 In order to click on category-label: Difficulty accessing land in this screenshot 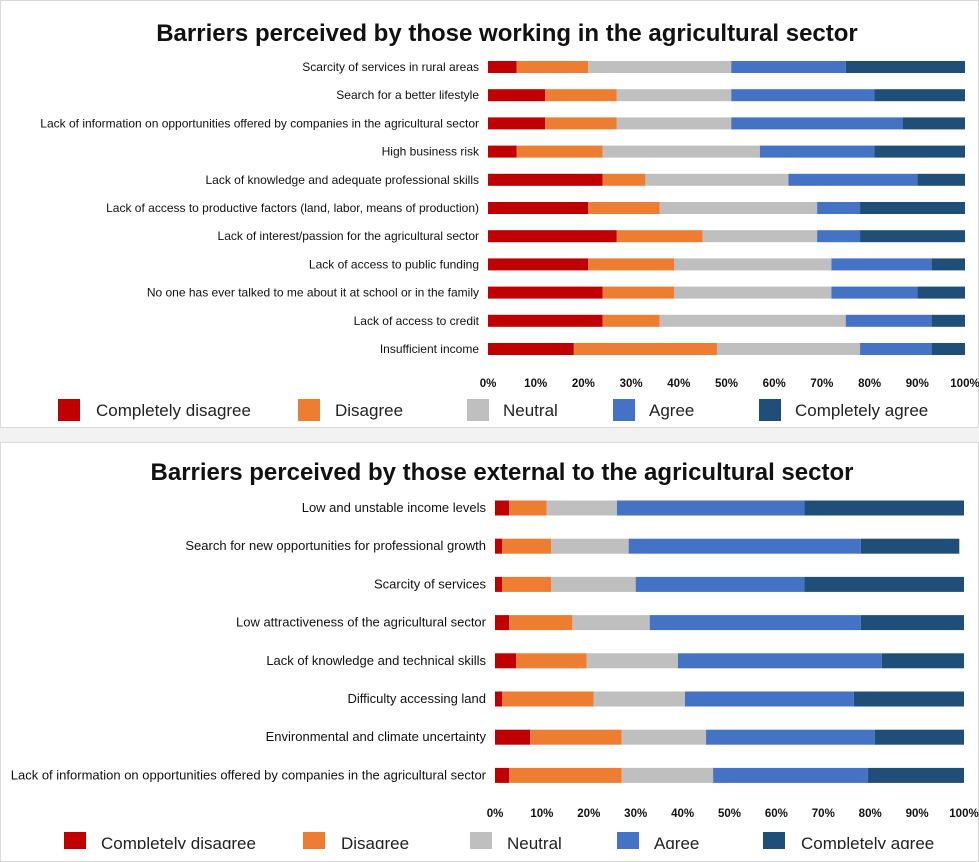, I will do `click(417, 698)`.